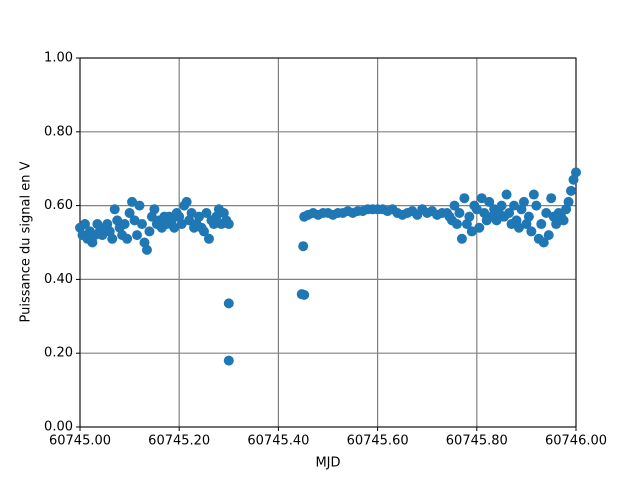  What do you see at coordinates (378, 441) in the screenshot?
I see `x-tick-label: 60745.60` at bounding box center [378, 441].